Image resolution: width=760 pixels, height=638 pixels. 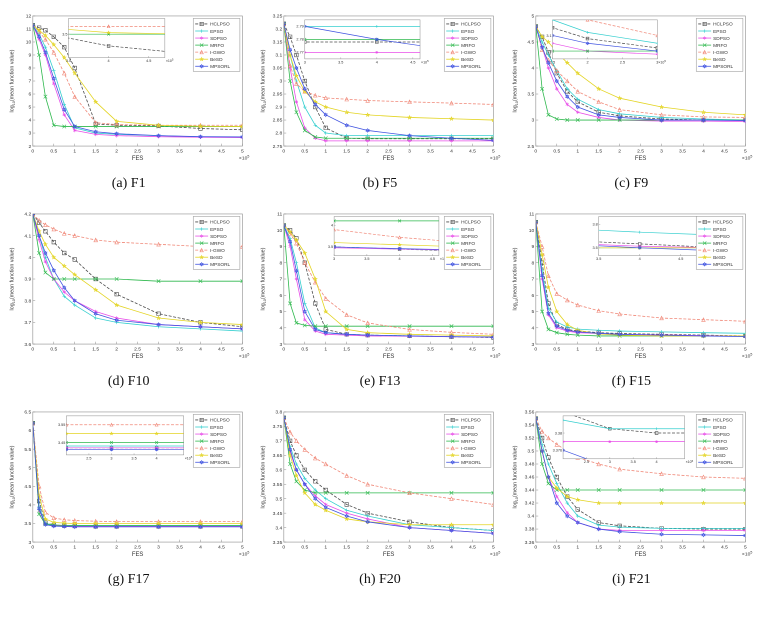 What do you see at coordinates (279, 441) in the screenshot?
I see `y-tick-label: 3.7` at bounding box center [279, 441].